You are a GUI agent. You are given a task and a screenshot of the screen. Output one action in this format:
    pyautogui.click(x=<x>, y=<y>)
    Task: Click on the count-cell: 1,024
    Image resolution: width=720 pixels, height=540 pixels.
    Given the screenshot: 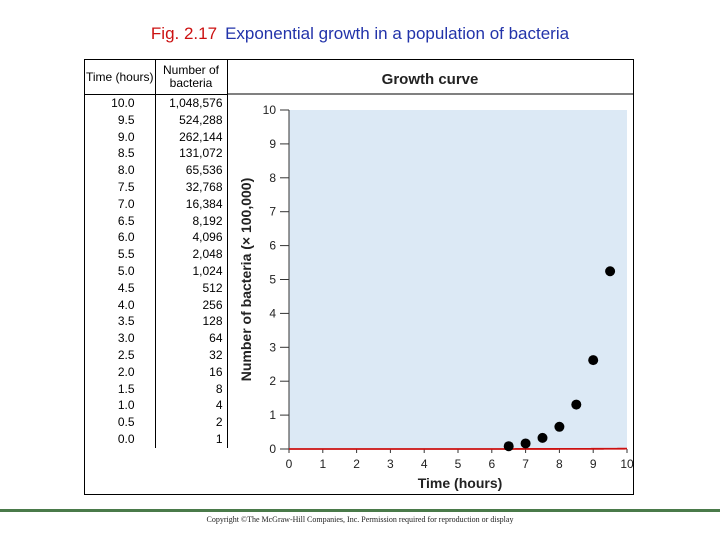 What is the action you would take?
    pyautogui.click(x=191, y=271)
    